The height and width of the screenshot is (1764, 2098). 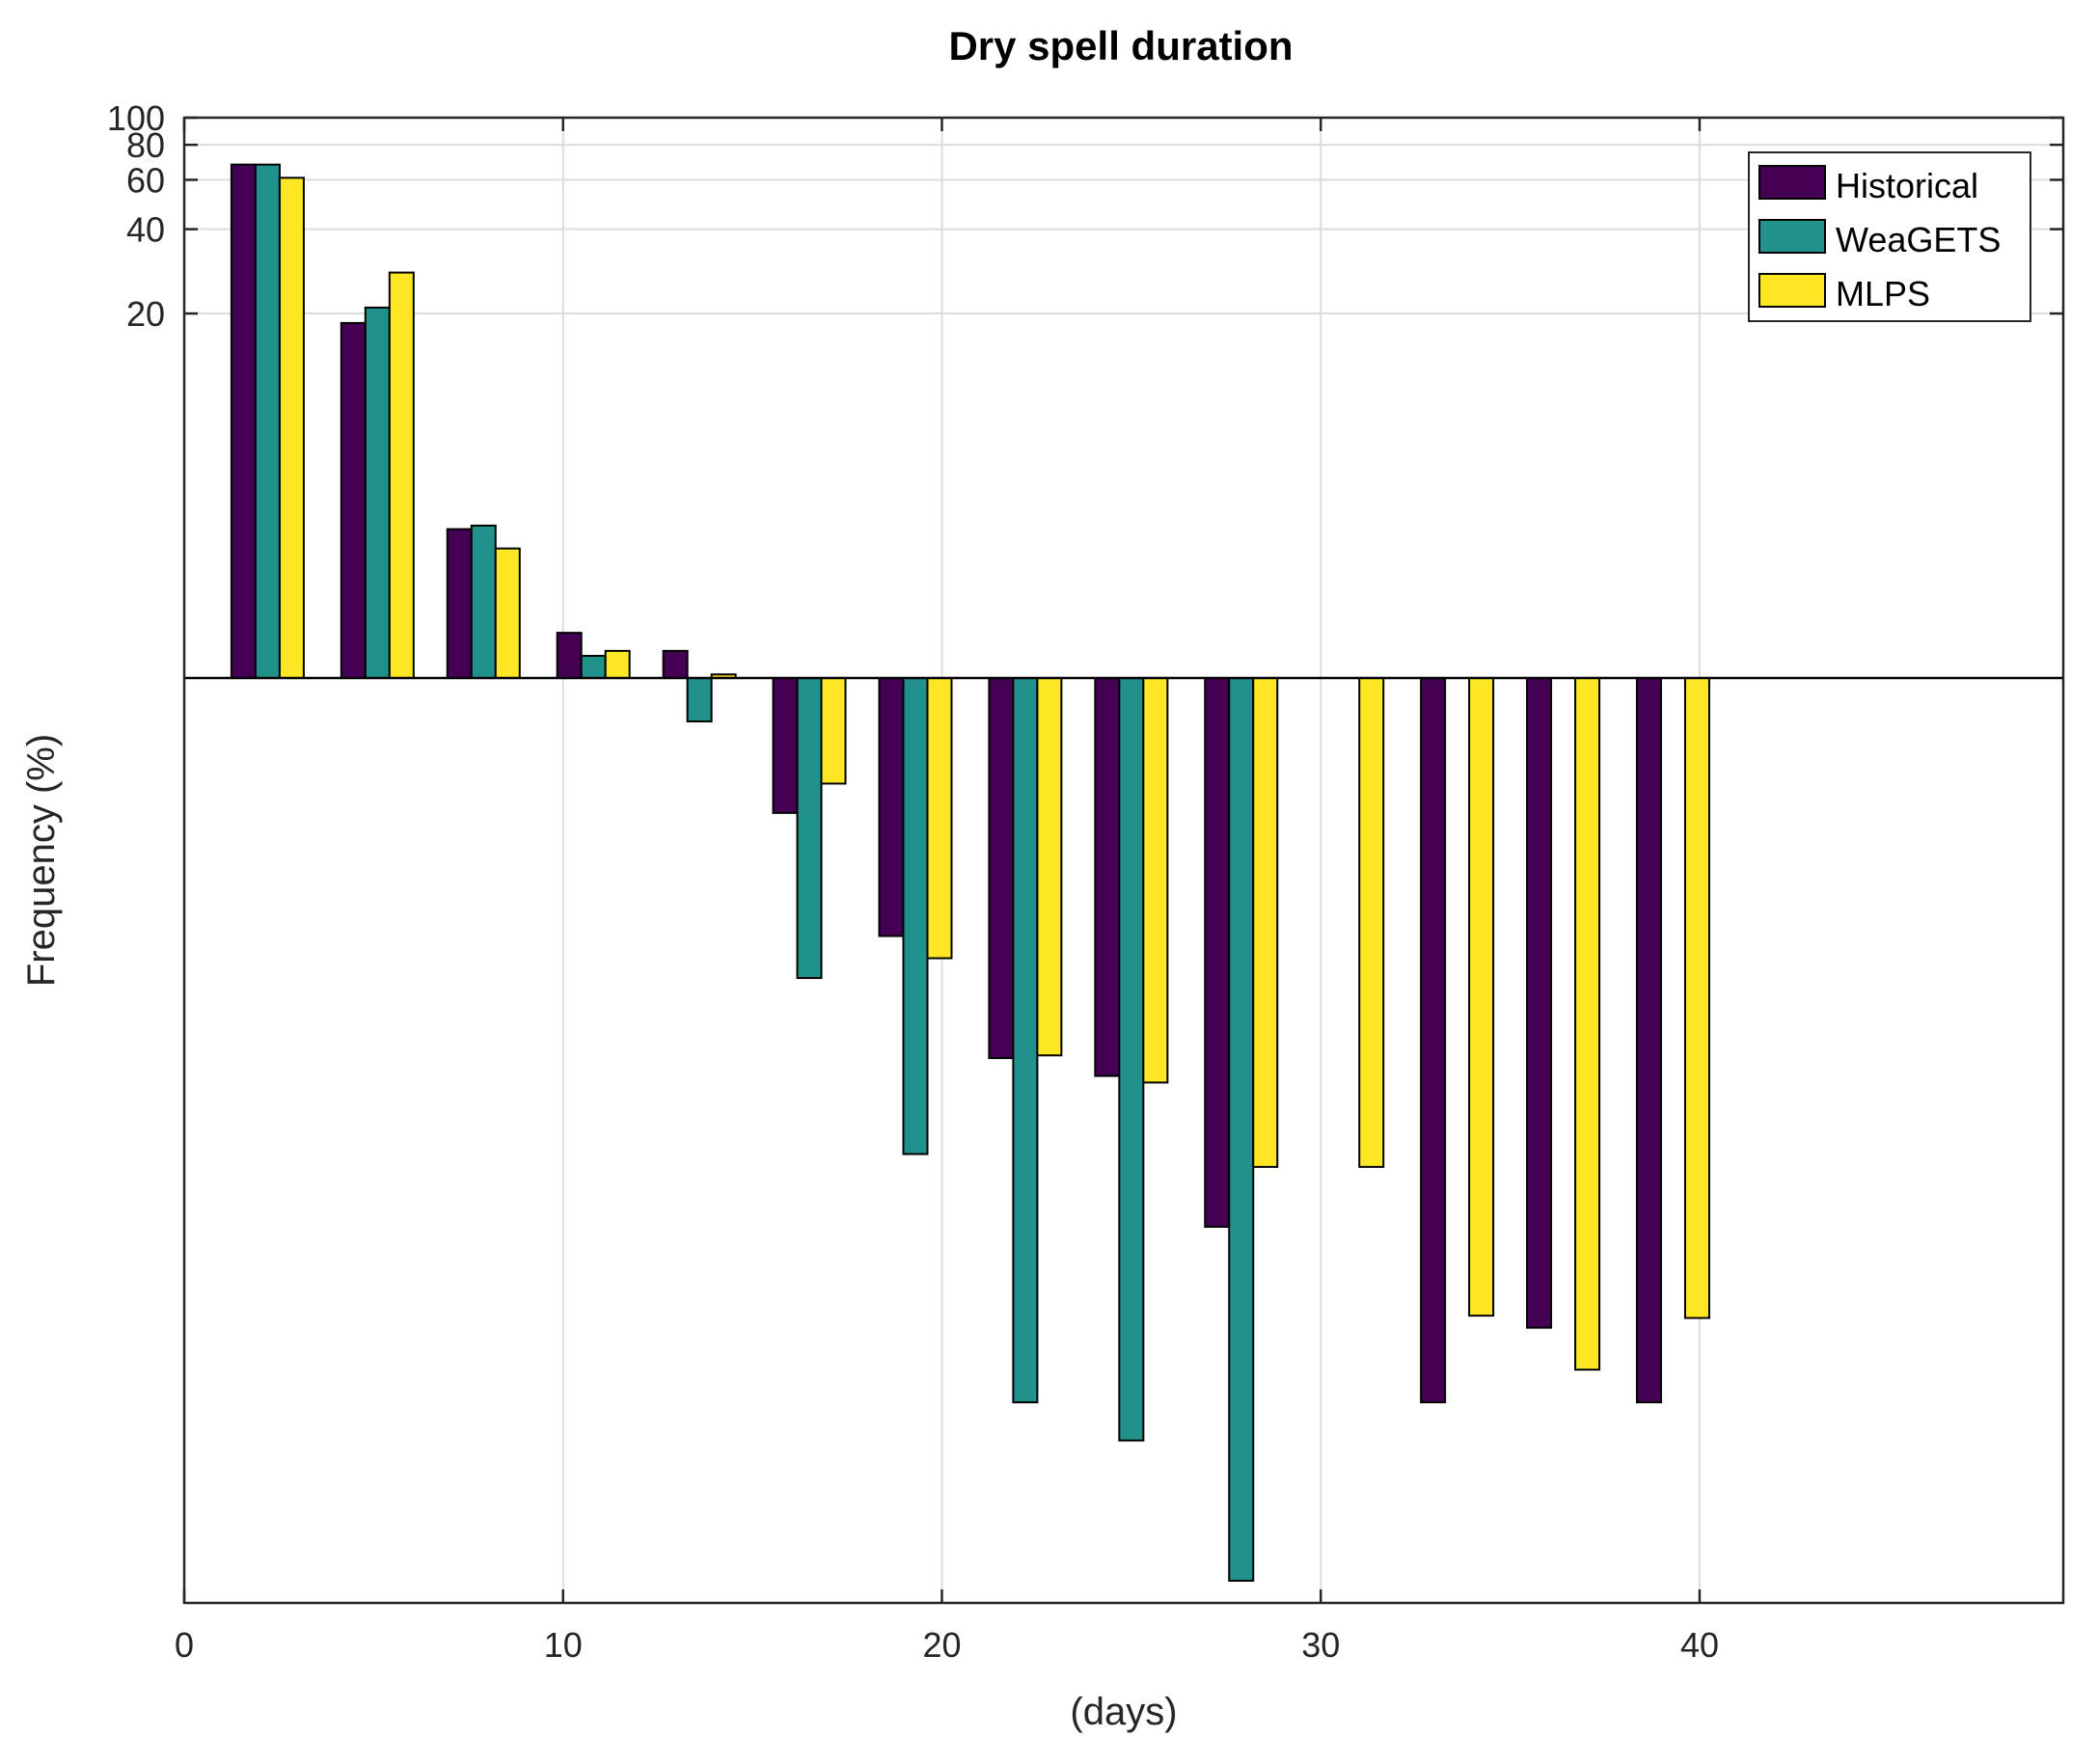 I want to click on legend-swatch-historical, so click(x=1792, y=182).